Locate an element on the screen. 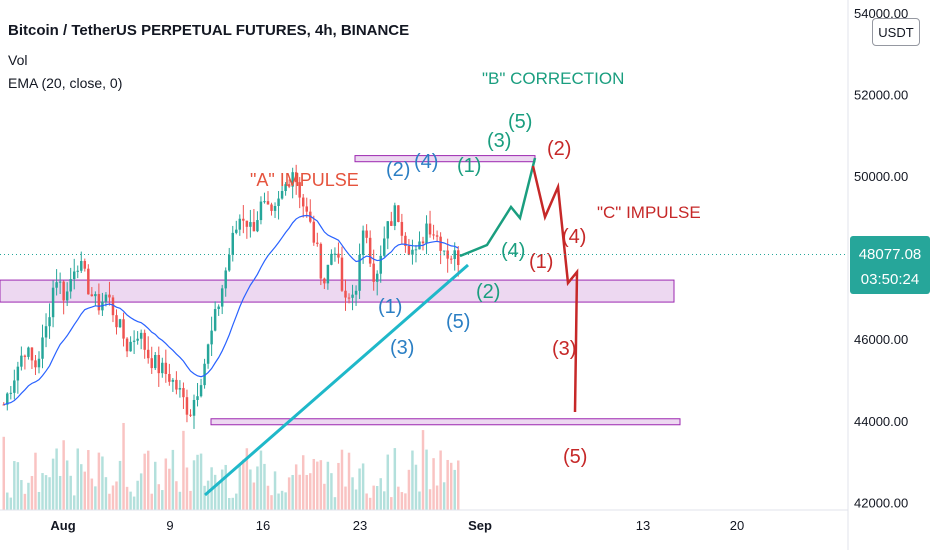  annotation-label: "C" IMPULSE is located at coordinates (649, 212).